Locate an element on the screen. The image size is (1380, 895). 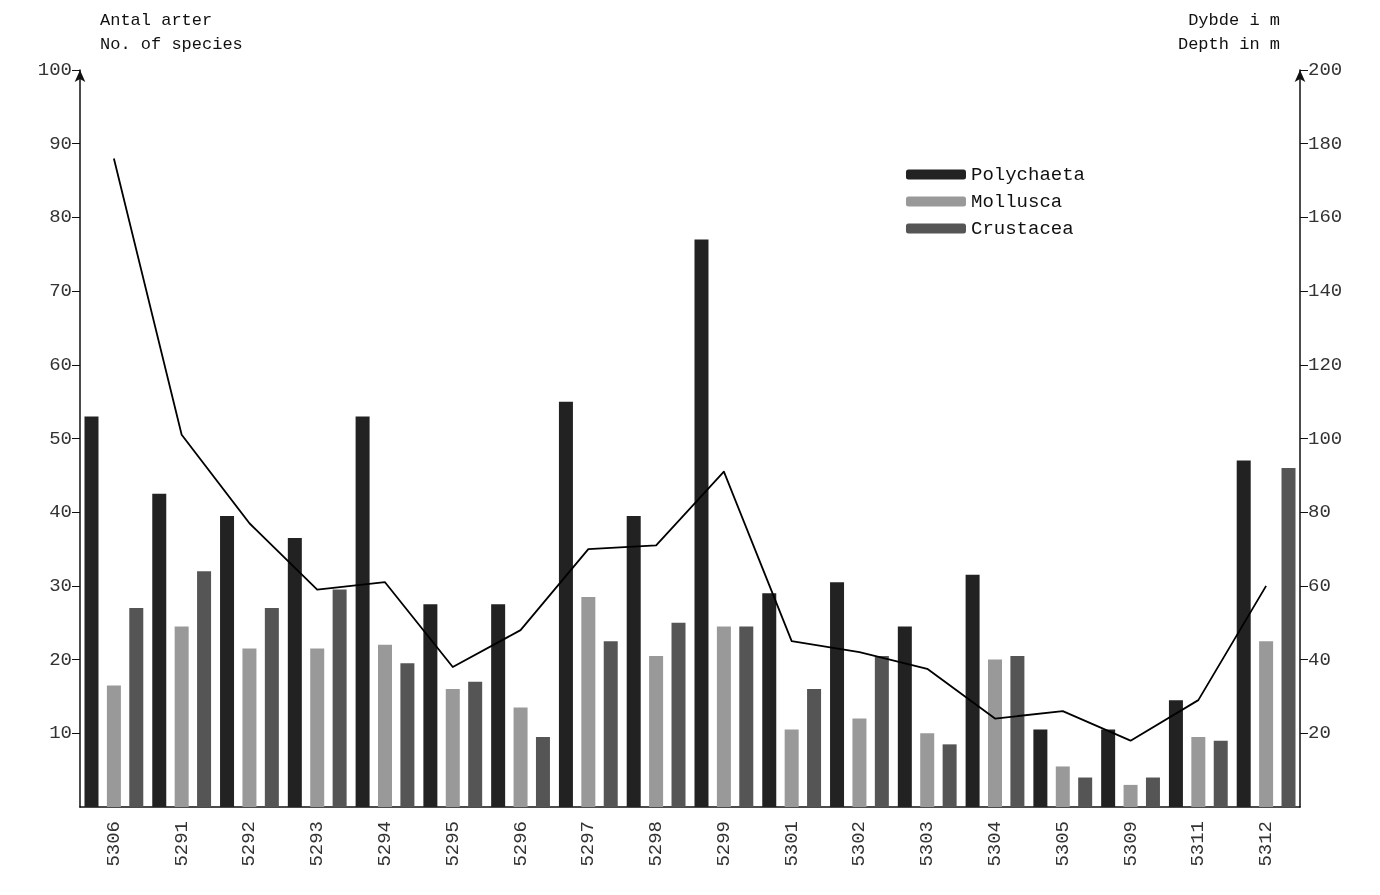
x-tick-label: 5312 is located at coordinates (1266, 844).